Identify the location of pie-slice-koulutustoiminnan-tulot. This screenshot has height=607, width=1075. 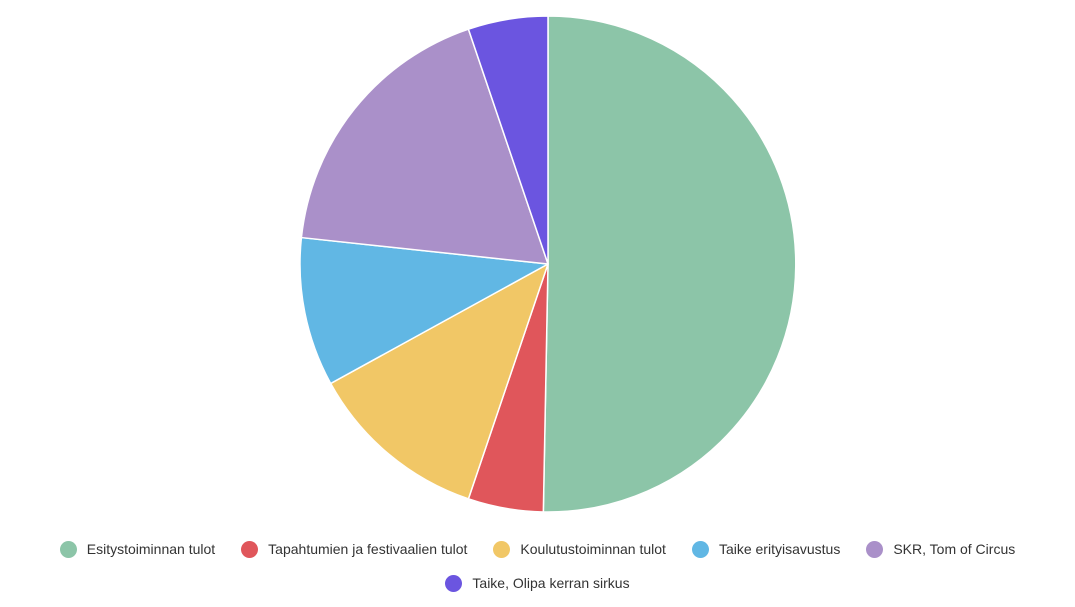
(439, 381).